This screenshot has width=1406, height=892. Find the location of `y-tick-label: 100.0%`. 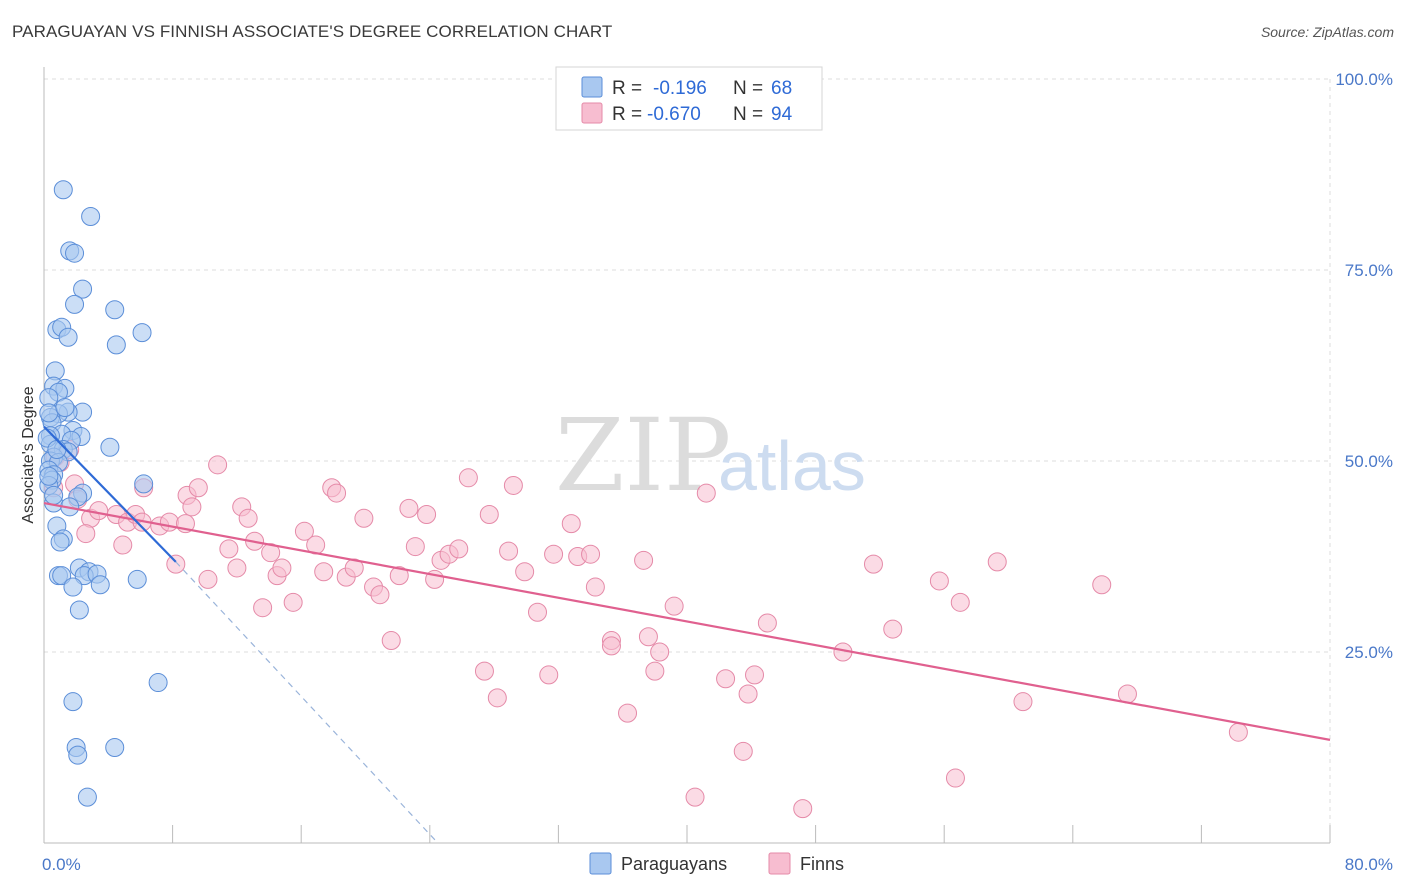

y-tick-label: 100.0% is located at coordinates (1364, 79).